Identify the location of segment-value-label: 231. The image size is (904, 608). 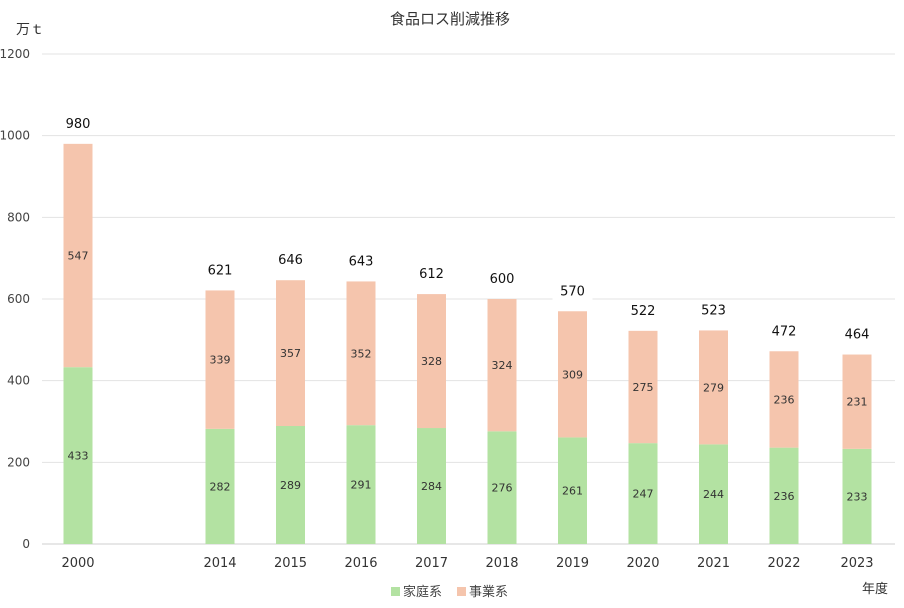
(857, 402).